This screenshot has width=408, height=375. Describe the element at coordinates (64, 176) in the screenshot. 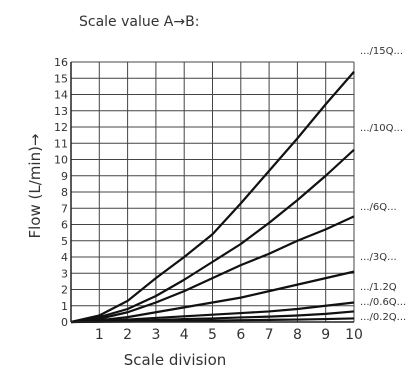

I see `y-tick-label: 9` at that location.